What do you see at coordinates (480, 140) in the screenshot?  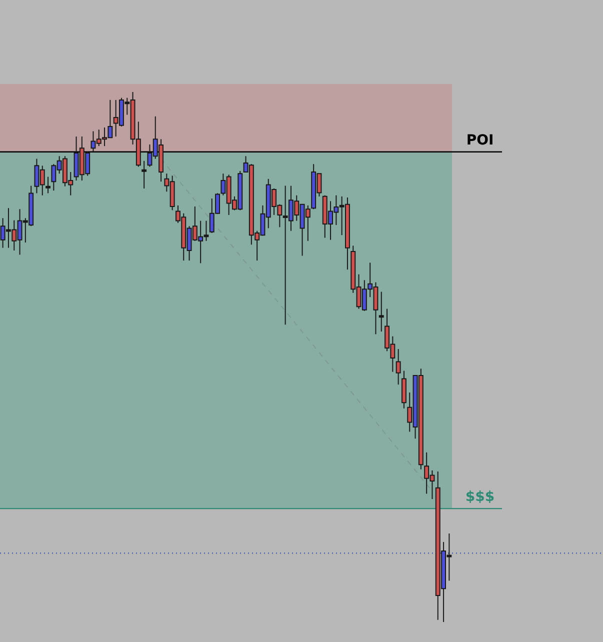 I see `ref-line-label: POI` at bounding box center [480, 140].